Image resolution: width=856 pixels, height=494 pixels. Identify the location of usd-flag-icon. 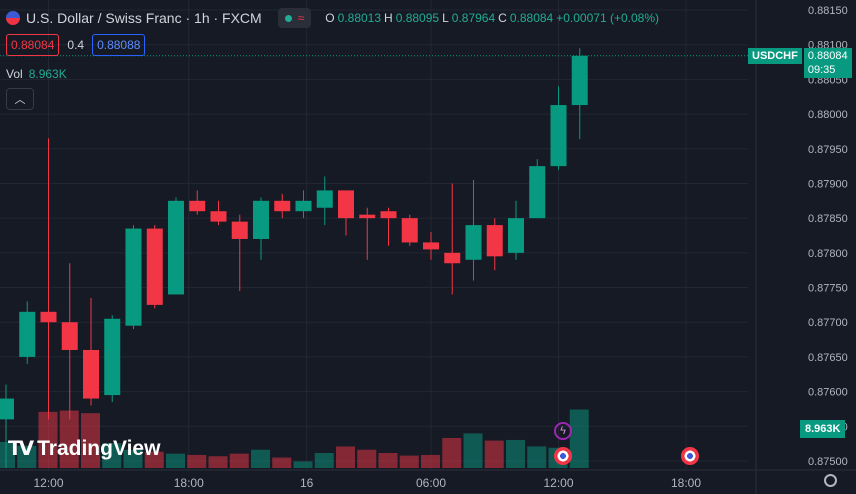
(13, 18).